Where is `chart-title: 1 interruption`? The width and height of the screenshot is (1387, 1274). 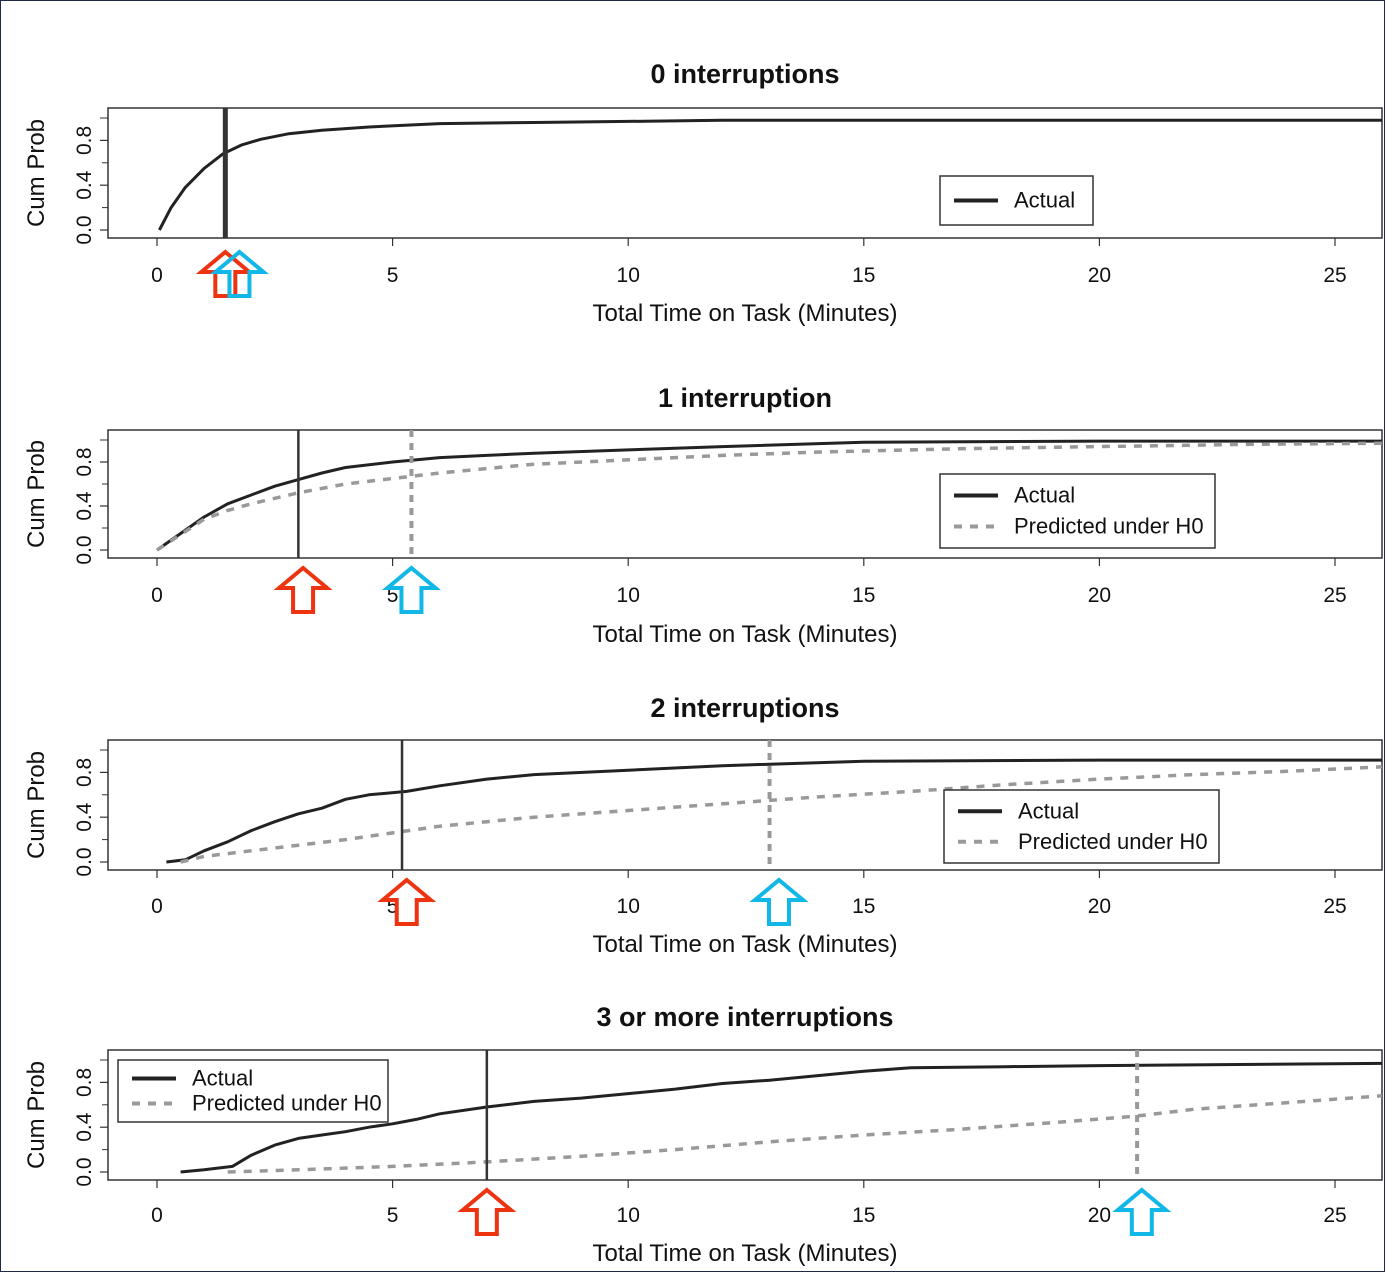 chart-title: 1 interruption is located at coordinates (745, 398).